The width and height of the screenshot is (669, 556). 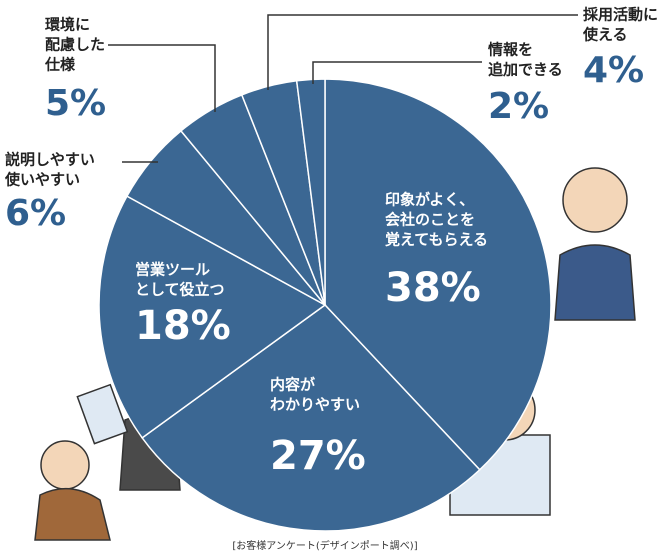 I want to click on category-label: 使える, so click(x=605, y=35).